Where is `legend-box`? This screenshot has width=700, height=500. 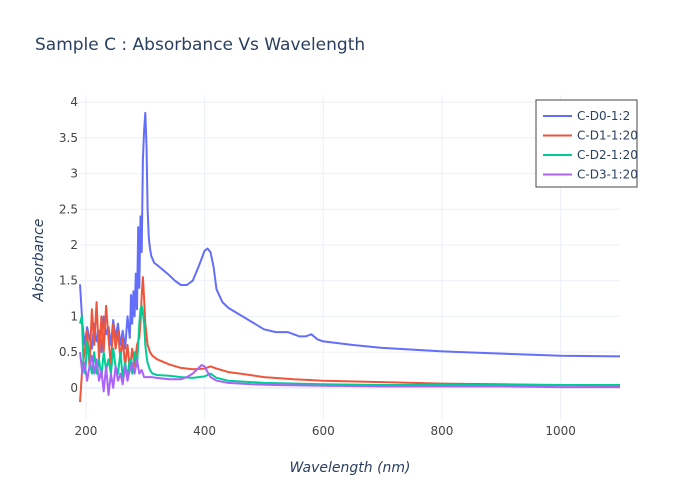 legend-box is located at coordinates (586, 143).